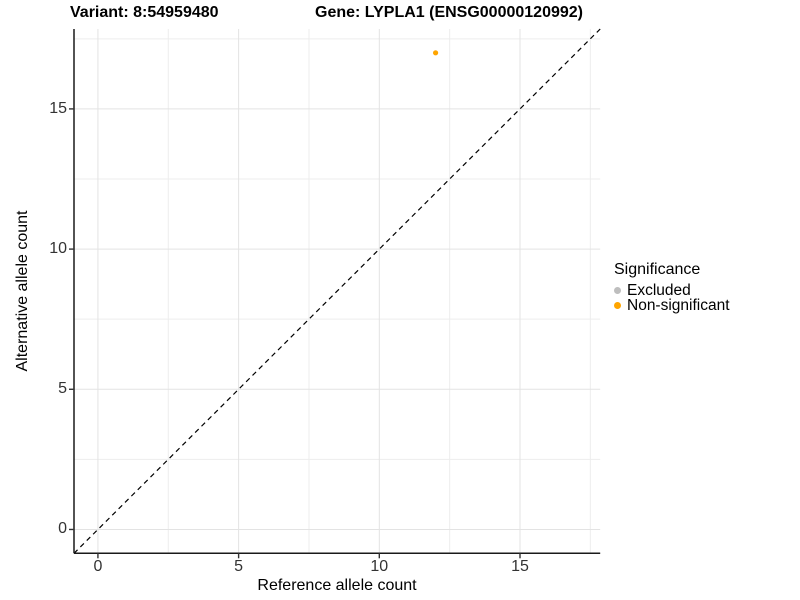 This screenshot has width=800, height=600. I want to click on data-point, so click(435, 53).